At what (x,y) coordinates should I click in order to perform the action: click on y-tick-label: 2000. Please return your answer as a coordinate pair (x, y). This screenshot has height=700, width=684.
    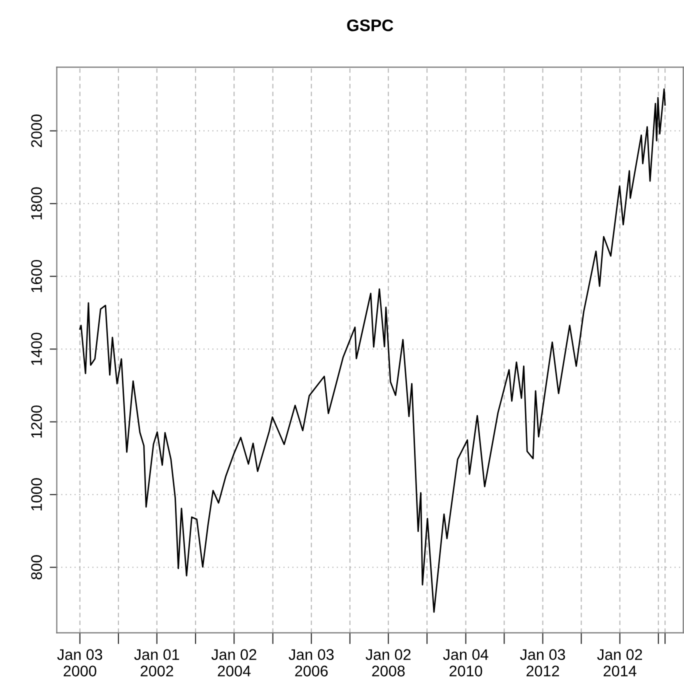
    Looking at the image, I should click on (36, 131).